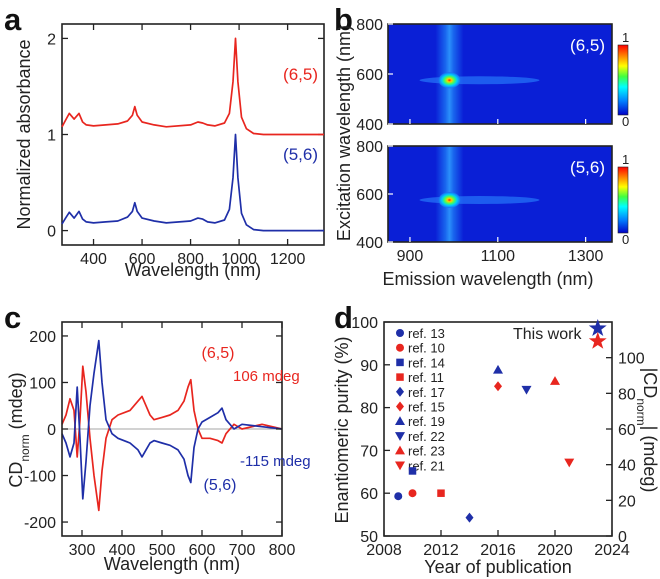 This screenshot has width=660, height=579. Describe the element at coordinates (24, 134) in the screenshot. I see `y-axis-label: Normalized absorbance` at that location.